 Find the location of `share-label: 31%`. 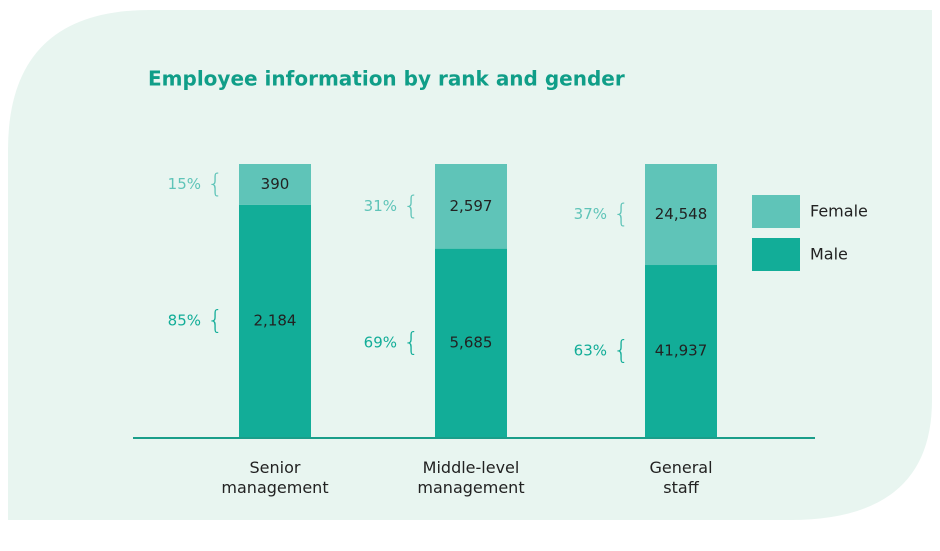

share-label: 31% is located at coordinates (380, 206).